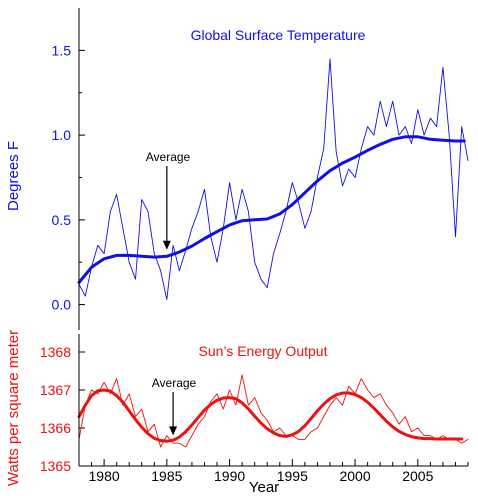 This screenshot has height=496, width=478. Describe the element at coordinates (13, 408) in the screenshot. I see `solar-y-axis-label: Watts per square meter` at that location.